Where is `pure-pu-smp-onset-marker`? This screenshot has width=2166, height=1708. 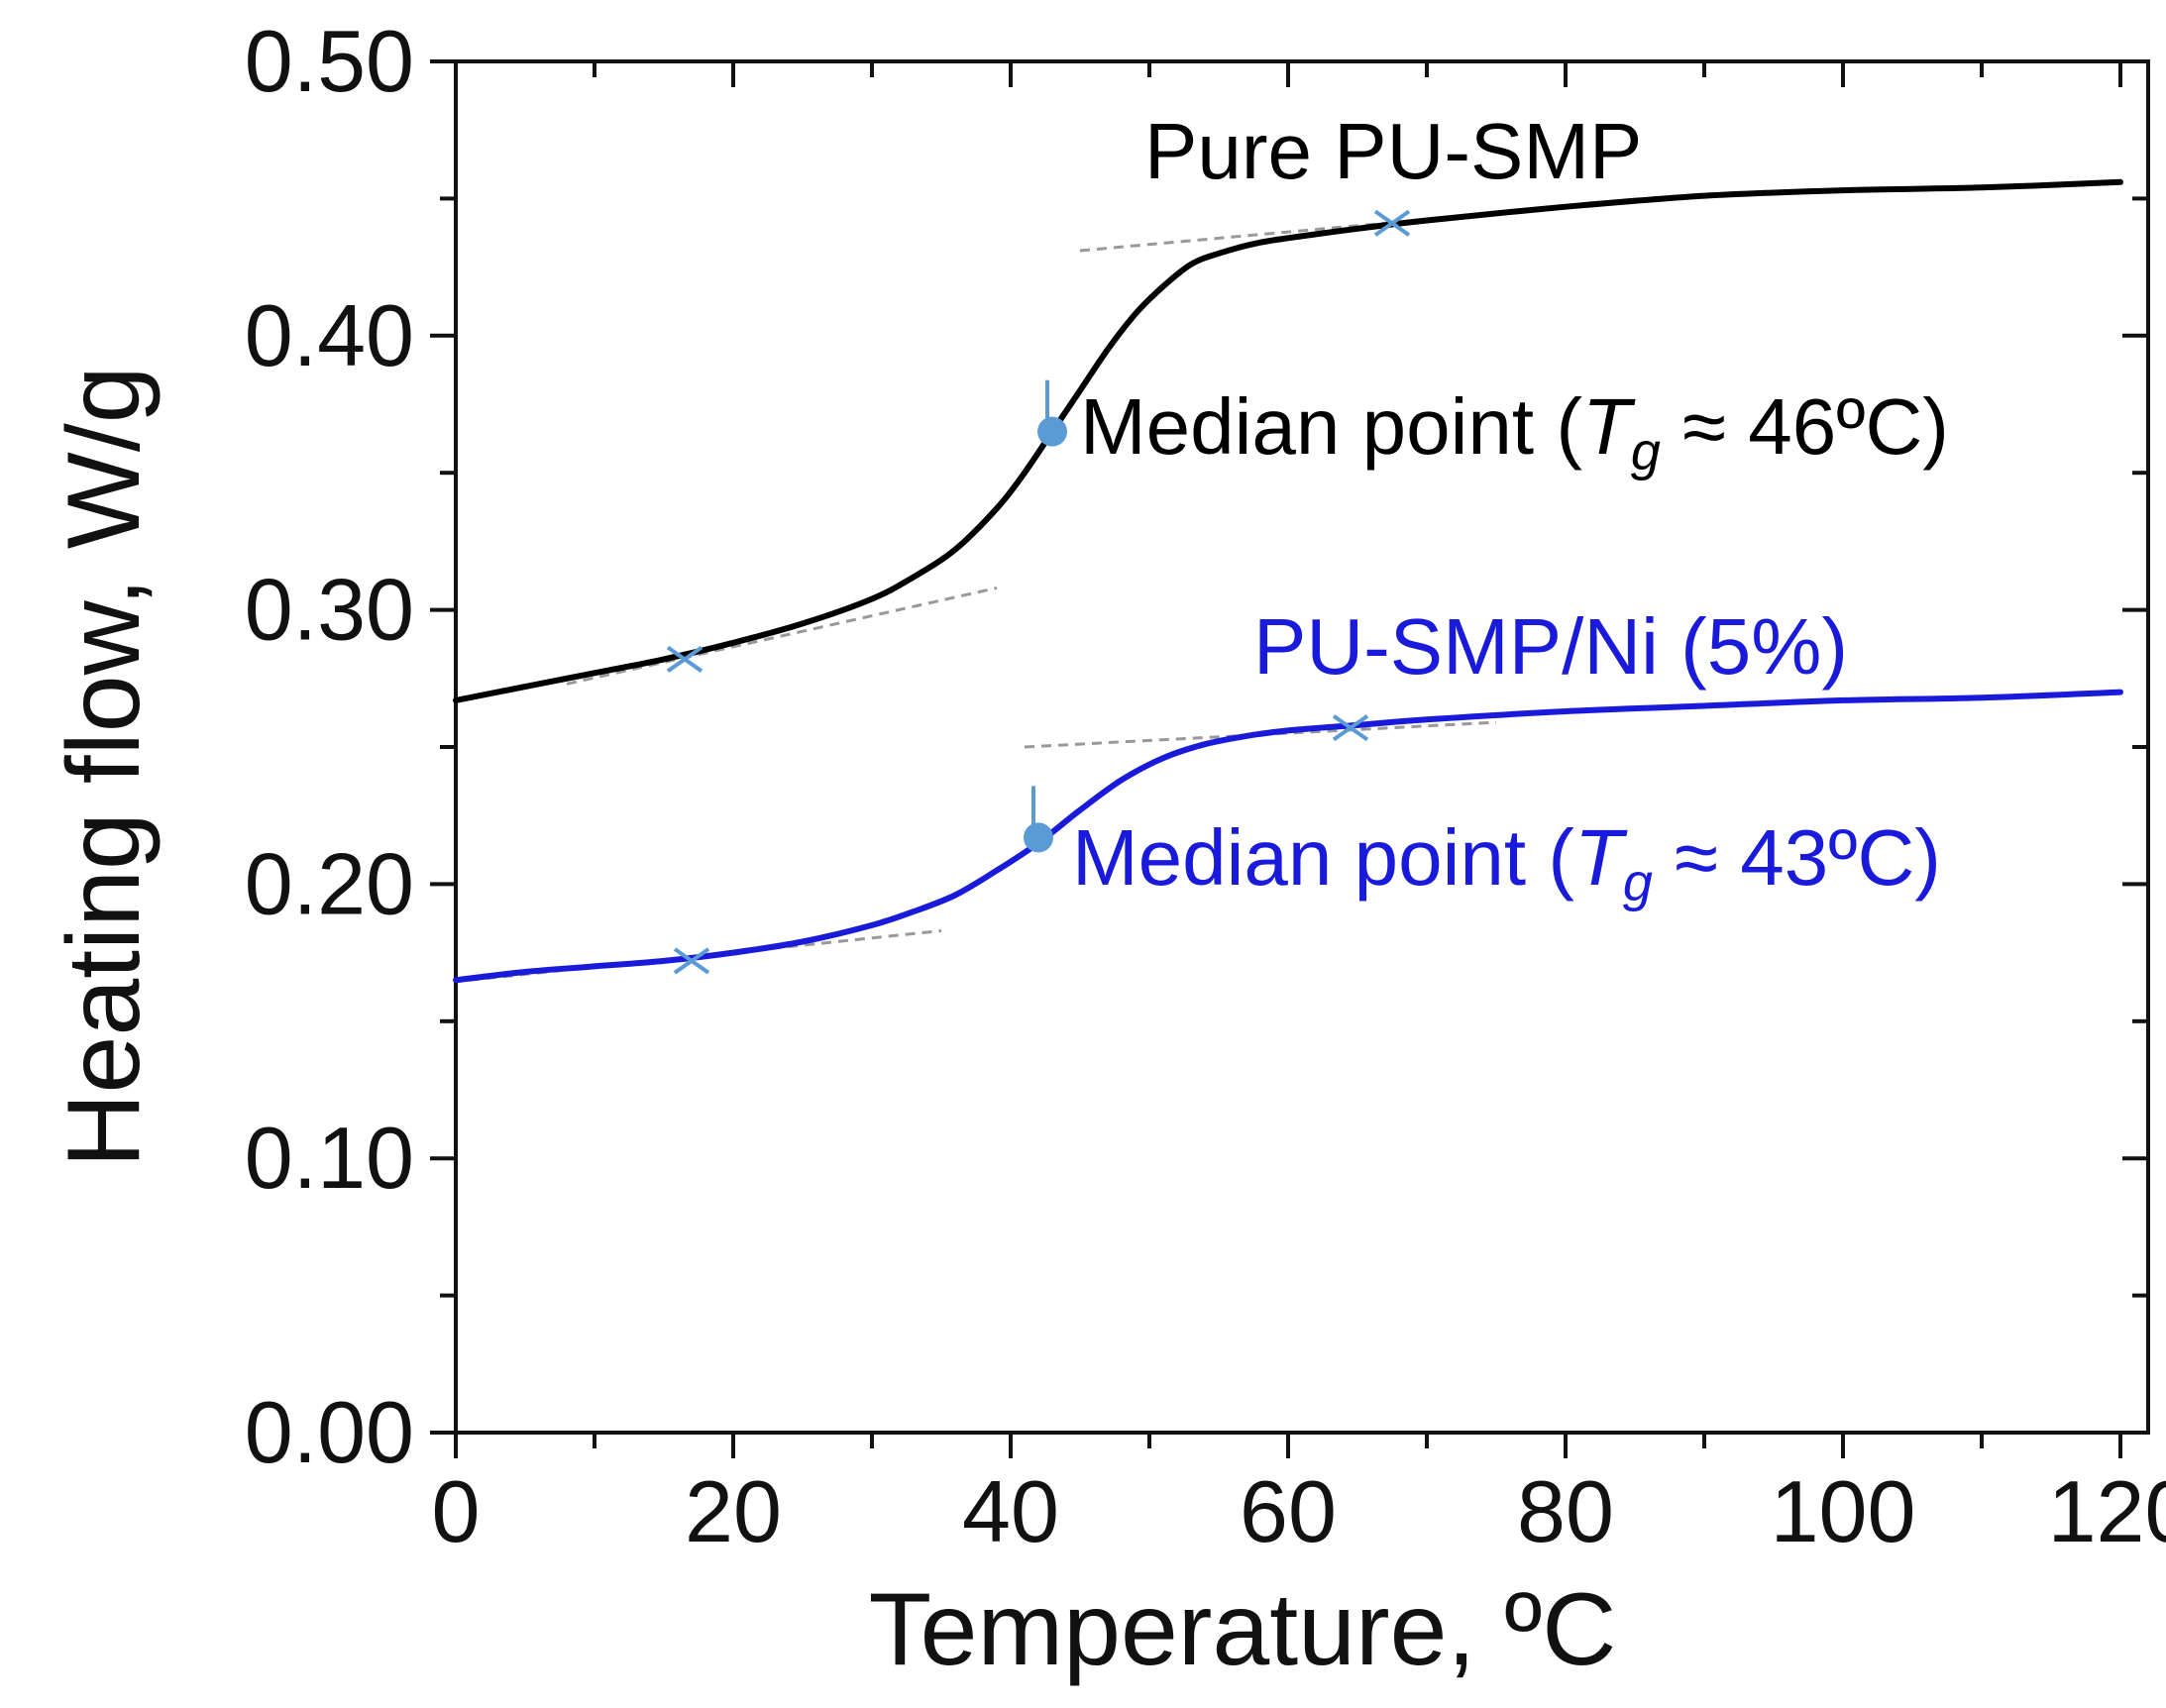 pure-pu-smp-onset-marker is located at coordinates (685, 659).